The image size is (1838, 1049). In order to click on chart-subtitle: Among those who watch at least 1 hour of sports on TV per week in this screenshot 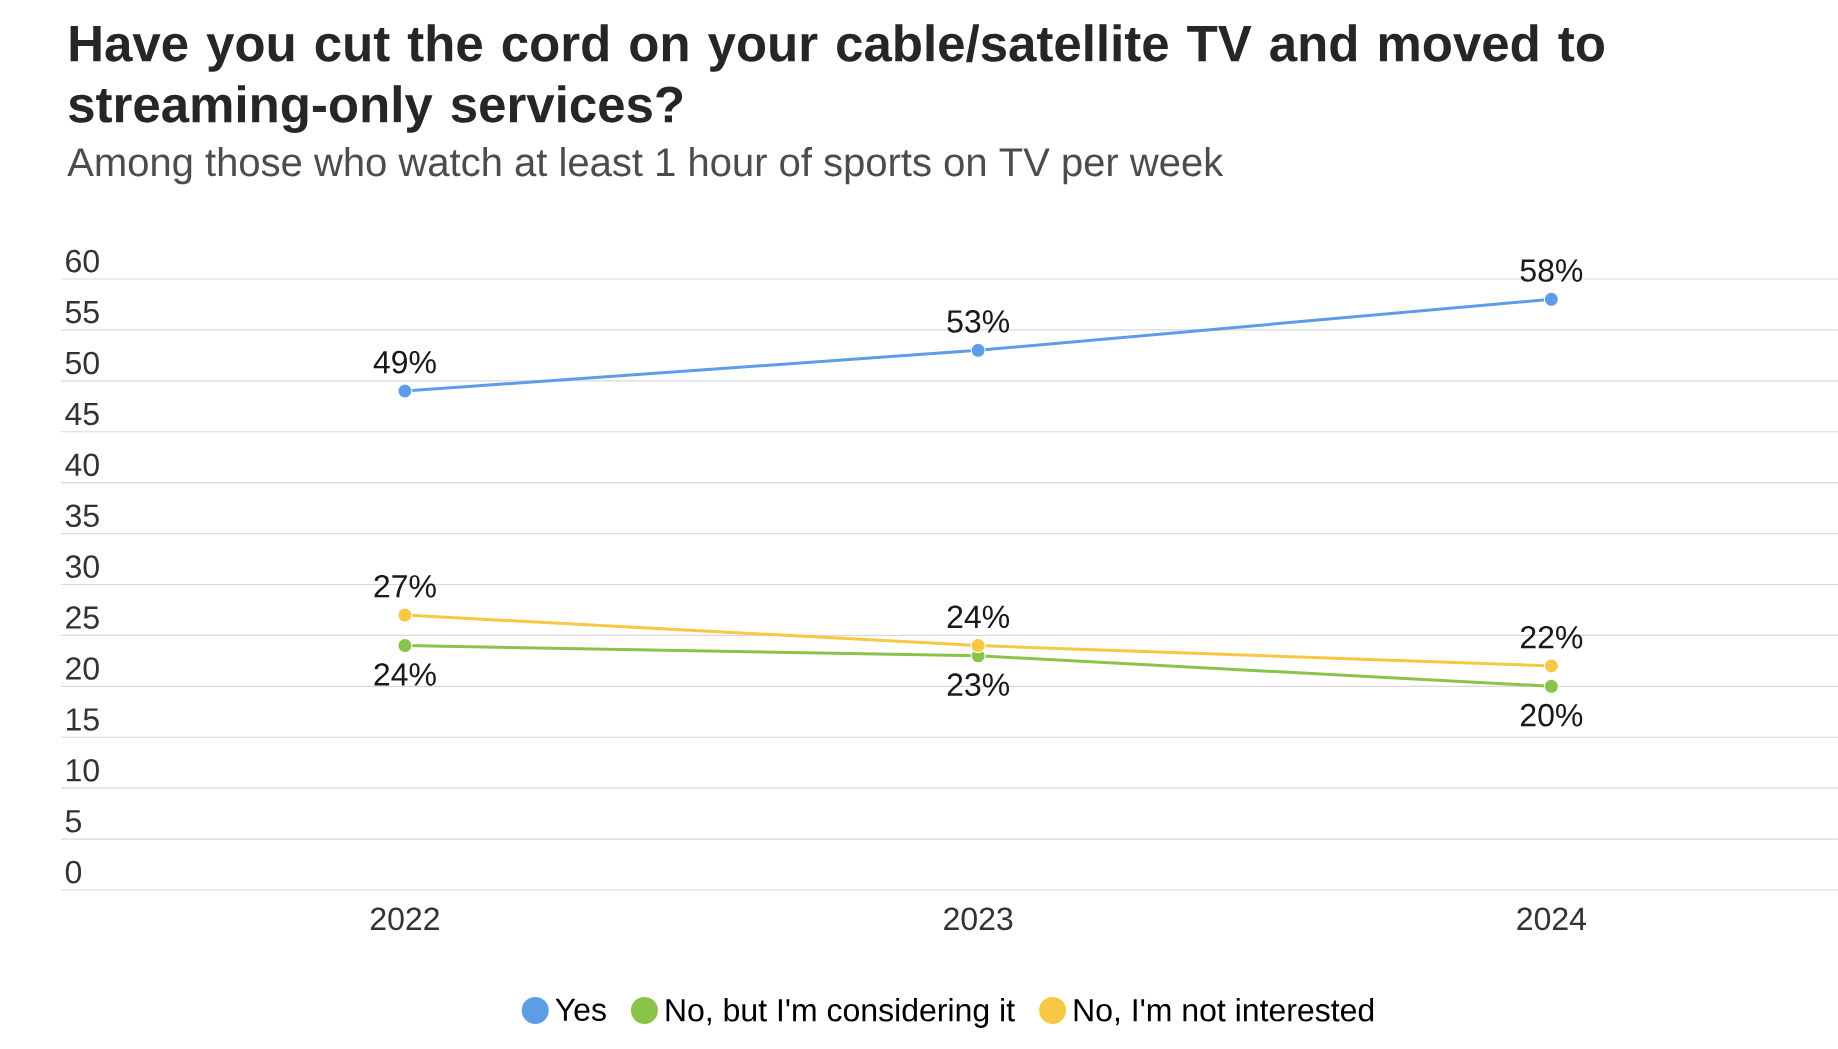, I will do `click(645, 166)`.